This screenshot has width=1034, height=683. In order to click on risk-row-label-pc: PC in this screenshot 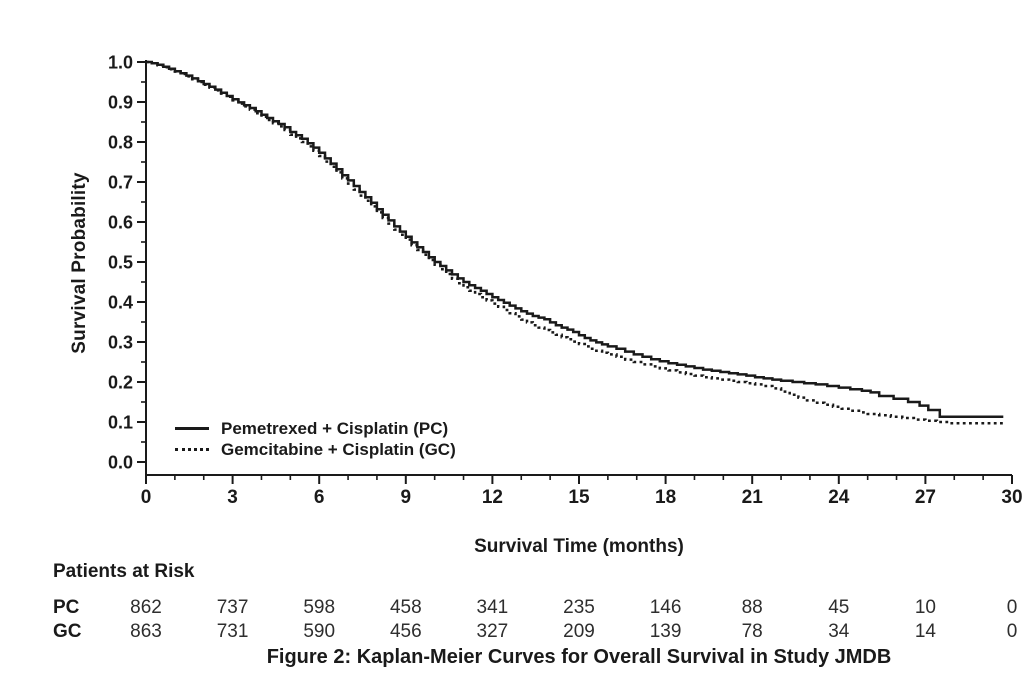, I will do `click(66, 607)`.